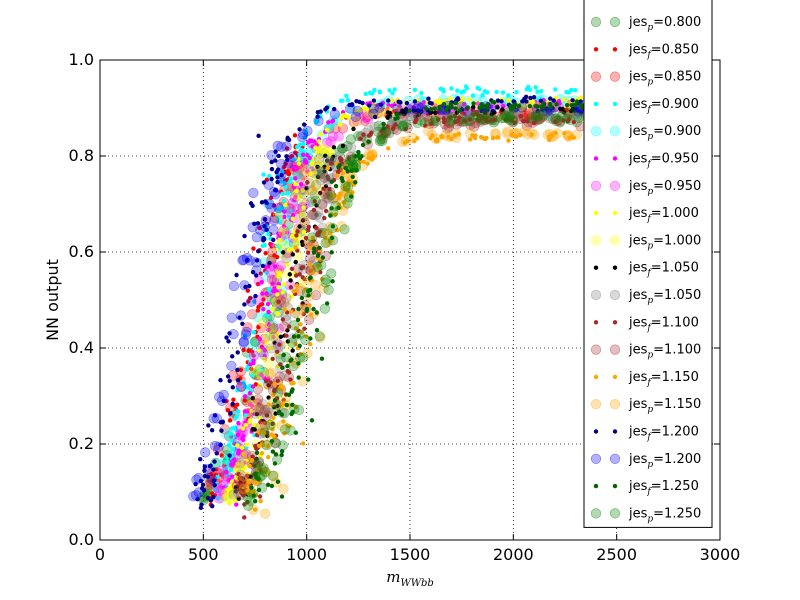  I want to click on legend-label: jesf=0.950, so click(663, 161).